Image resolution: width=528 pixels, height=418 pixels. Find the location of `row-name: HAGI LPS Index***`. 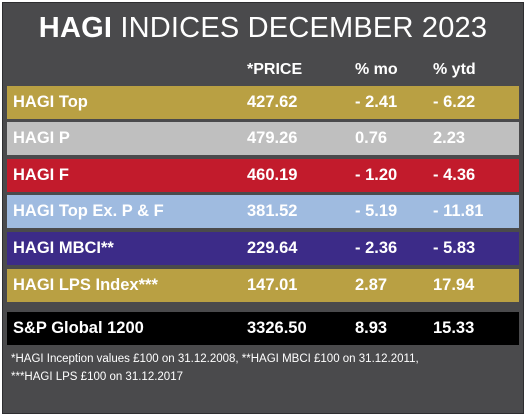

row-name: HAGI LPS Index*** is located at coordinates (85, 285).